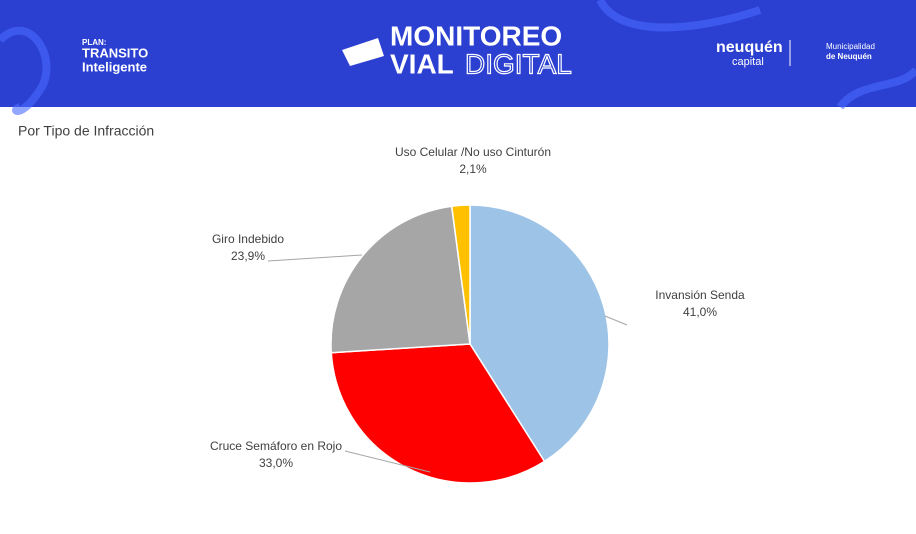 Image resolution: width=916 pixels, height=534 pixels. What do you see at coordinates (276, 446) in the screenshot?
I see `slice-label: Cruce Semáforo en Rojo` at bounding box center [276, 446].